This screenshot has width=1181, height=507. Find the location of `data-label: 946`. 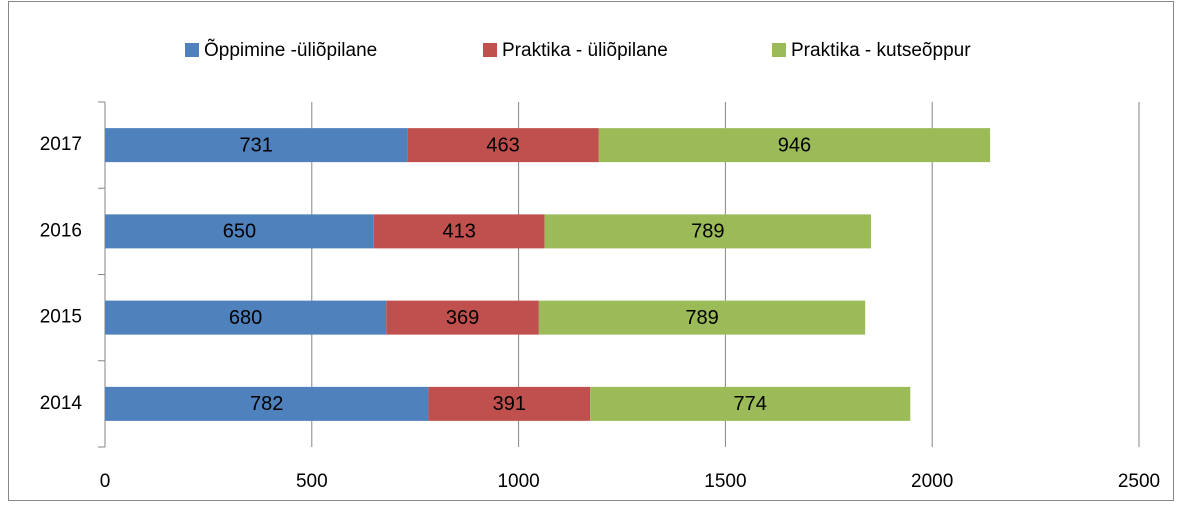

data-label: 946 is located at coordinates (794, 145).